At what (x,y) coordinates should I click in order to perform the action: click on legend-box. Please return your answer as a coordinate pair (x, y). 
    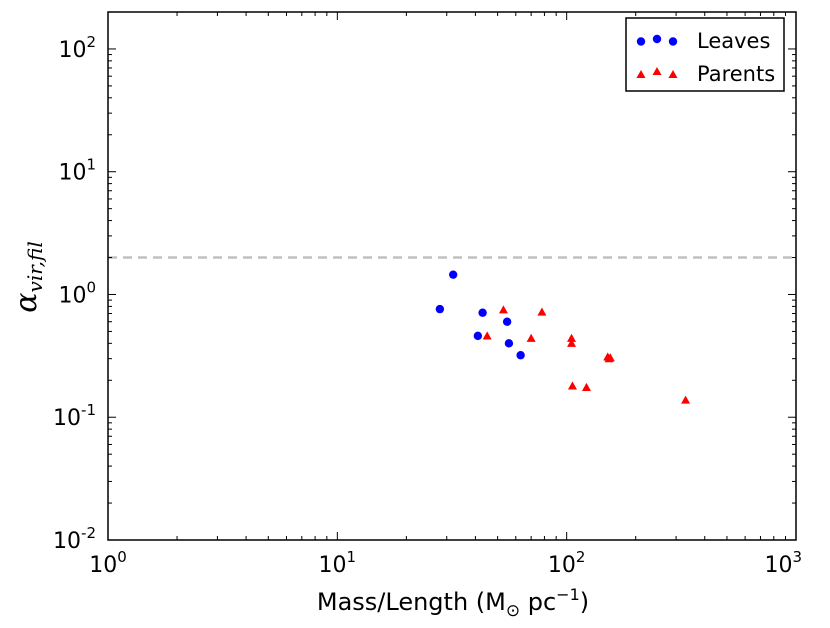
    Looking at the image, I should click on (705, 54).